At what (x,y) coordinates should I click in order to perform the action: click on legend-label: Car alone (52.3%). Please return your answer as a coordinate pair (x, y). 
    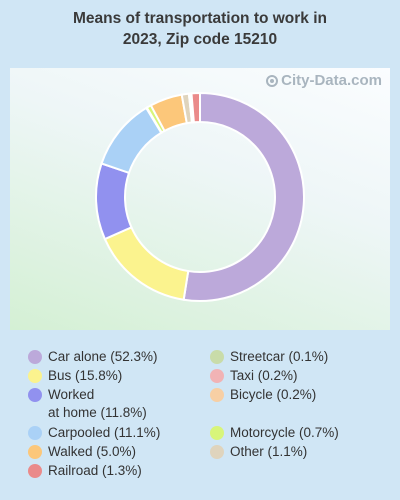
    Looking at the image, I should click on (103, 357).